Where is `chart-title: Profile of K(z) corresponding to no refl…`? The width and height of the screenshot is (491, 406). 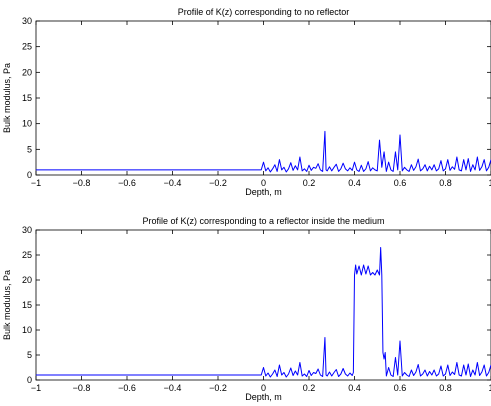
chart-title: Profile of K(z) corresponding to no refl… is located at coordinates (264, 12).